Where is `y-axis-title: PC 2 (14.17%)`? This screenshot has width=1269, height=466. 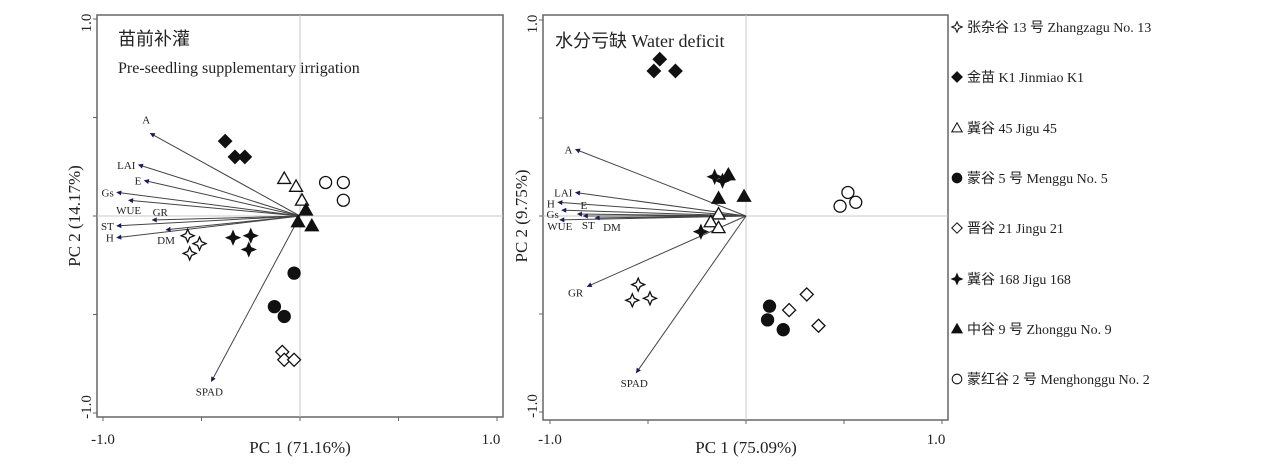
y-axis-title: PC 2 (14.17%) is located at coordinates (74, 216).